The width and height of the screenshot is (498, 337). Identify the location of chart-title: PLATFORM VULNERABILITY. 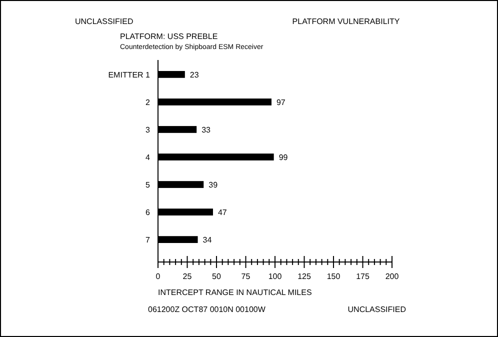
(346, 21).